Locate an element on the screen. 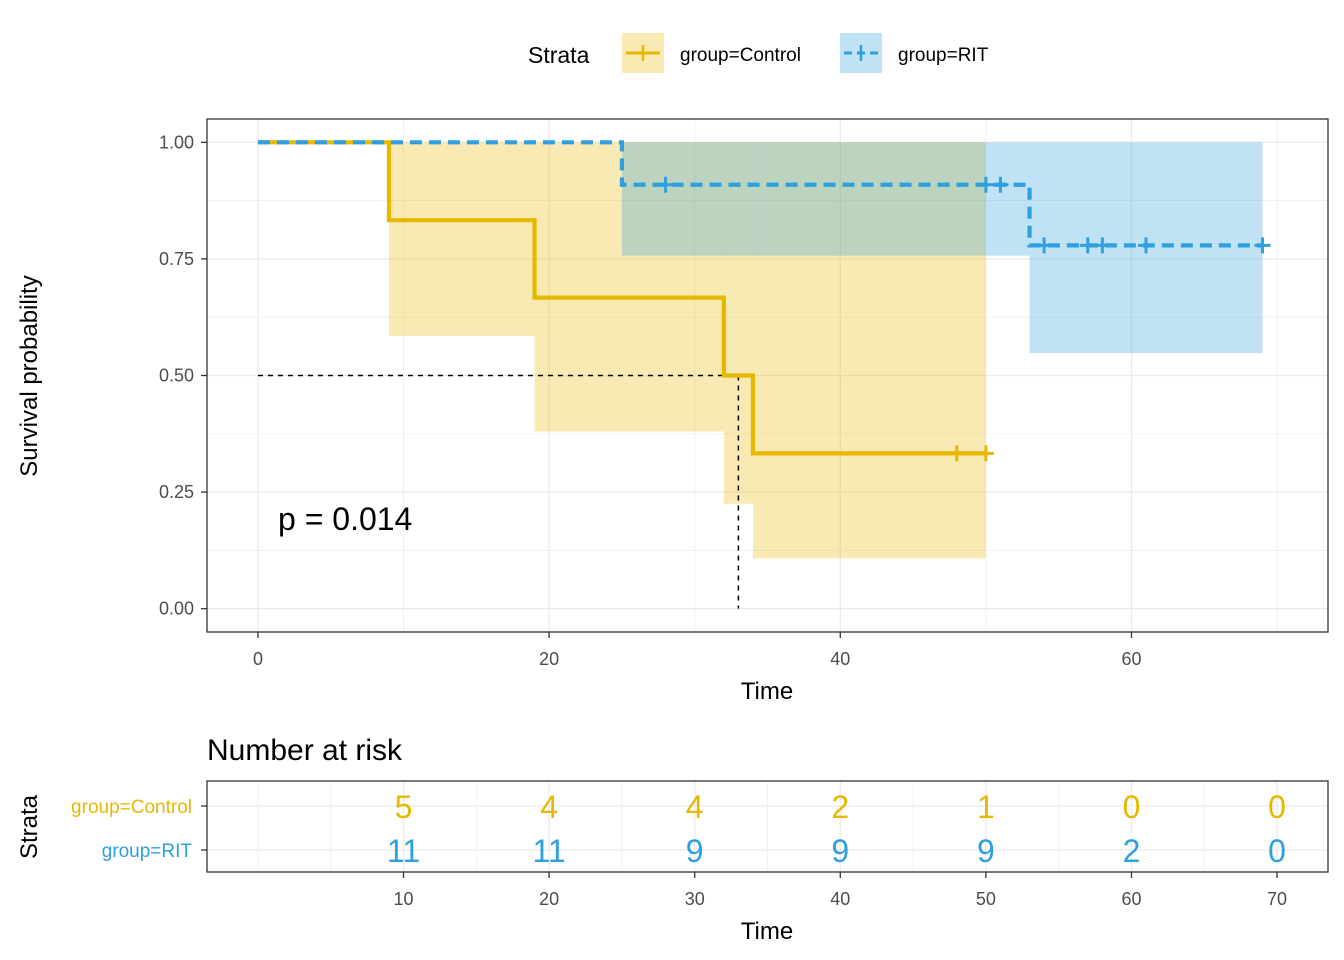 The image size is (1344, 960). x-axis-title: Time is located at coordinates (767, 691).